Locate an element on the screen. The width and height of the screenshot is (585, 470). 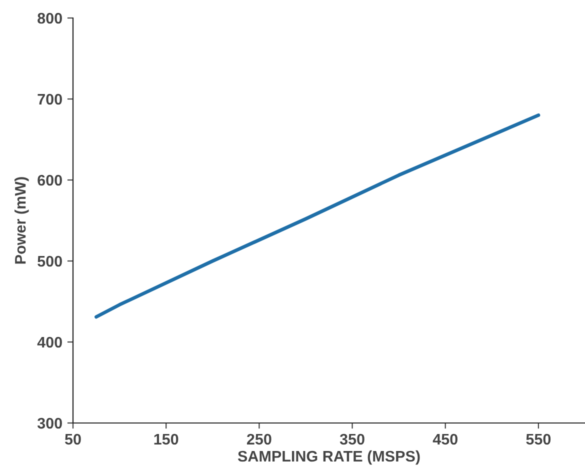
x-tick-label: 50 is located at coordinates (72, 439).